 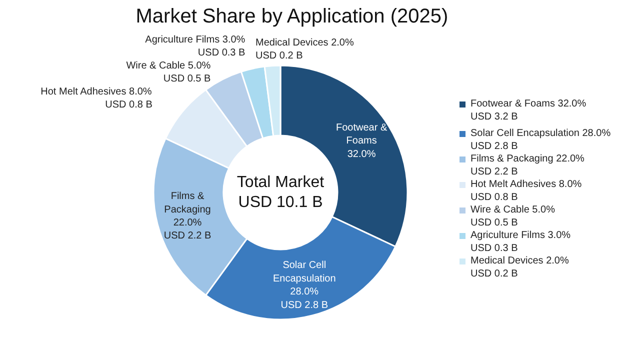 What do you see at coordinates (195, 46) in the screenshot?
I see `data-label: Agriculture Films 3.0% USD 0.3 B` at bounding box center [195, 46].